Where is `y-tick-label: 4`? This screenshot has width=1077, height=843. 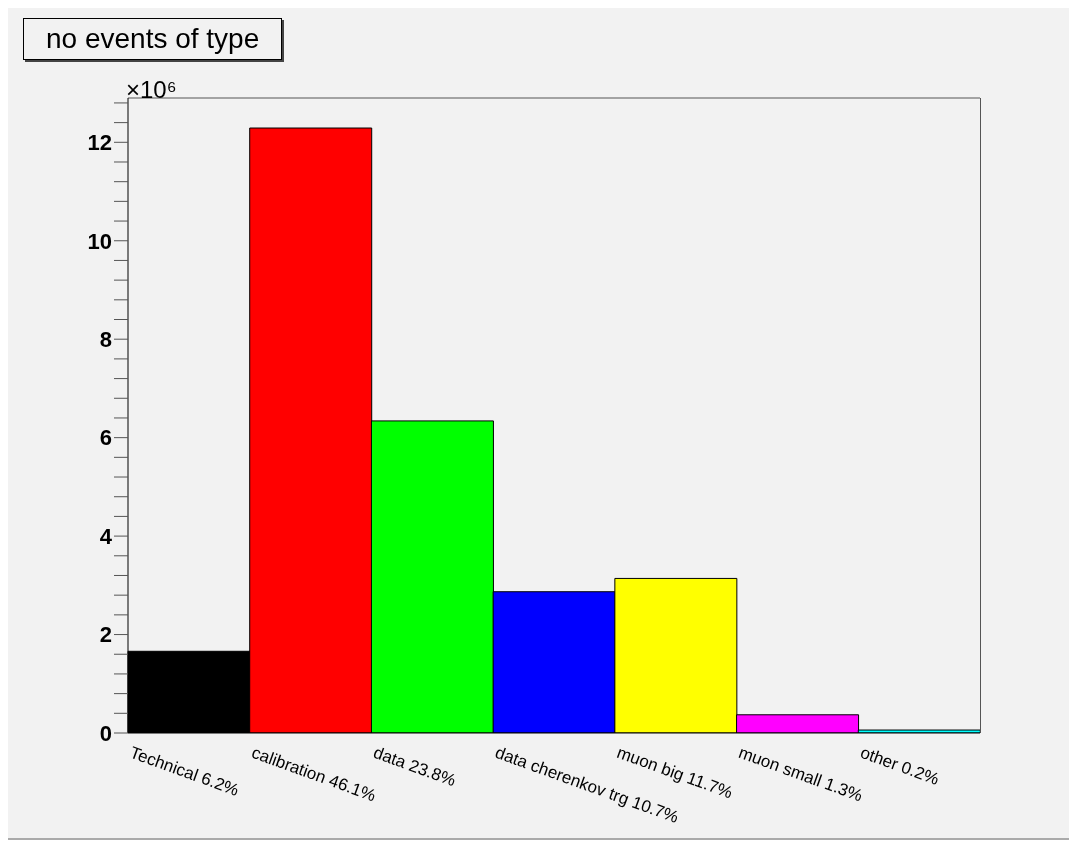
y-tick-label: 4 is located at coordinates (106, 536).